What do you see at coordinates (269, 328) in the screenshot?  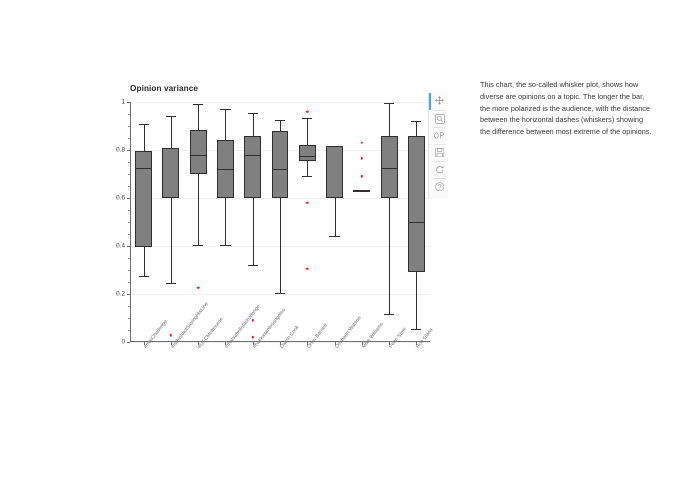 I see `x-tick-label: #hakkasanlosangeles` at bounding box center [269, 328].